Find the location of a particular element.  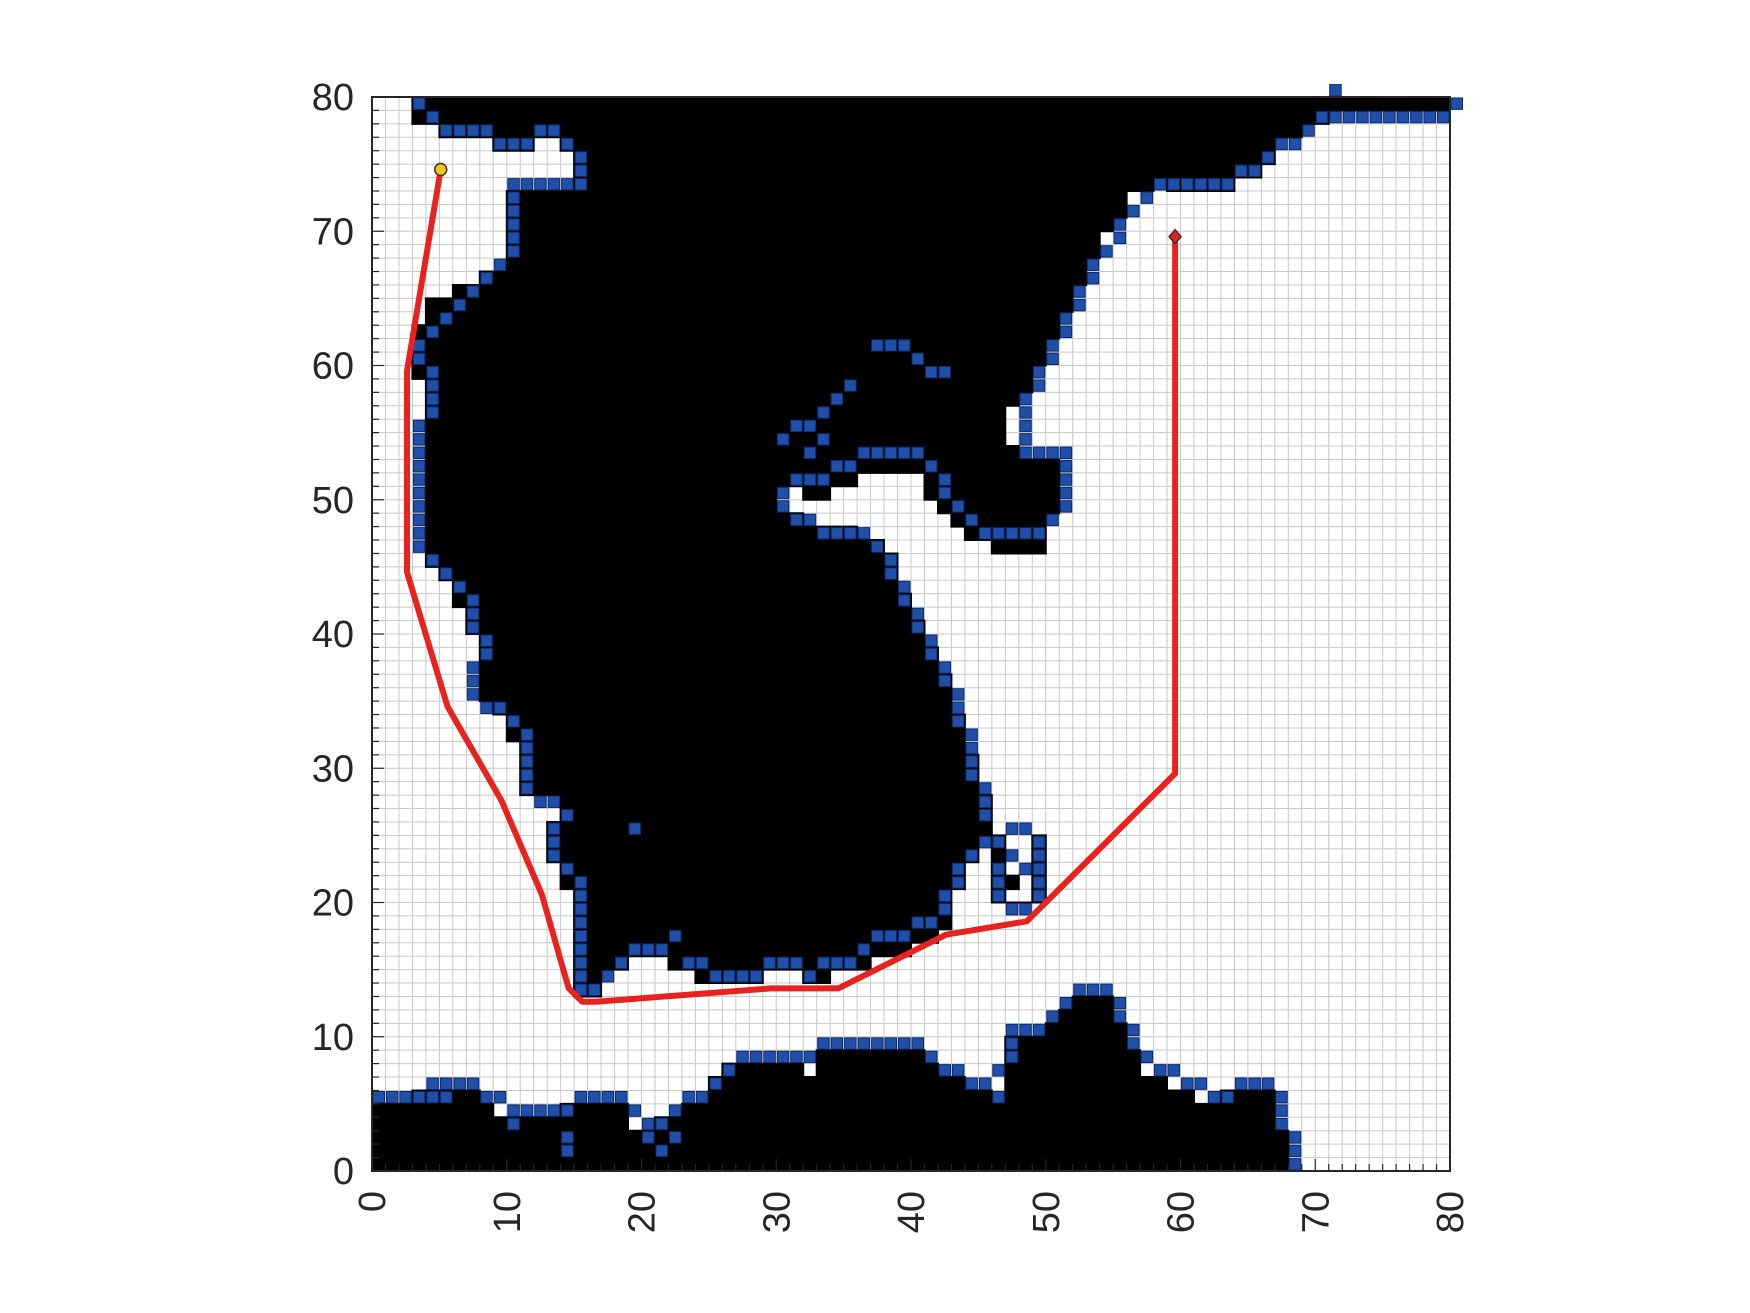

y-tick-label: 10 is located at coordinates (333, 1038).